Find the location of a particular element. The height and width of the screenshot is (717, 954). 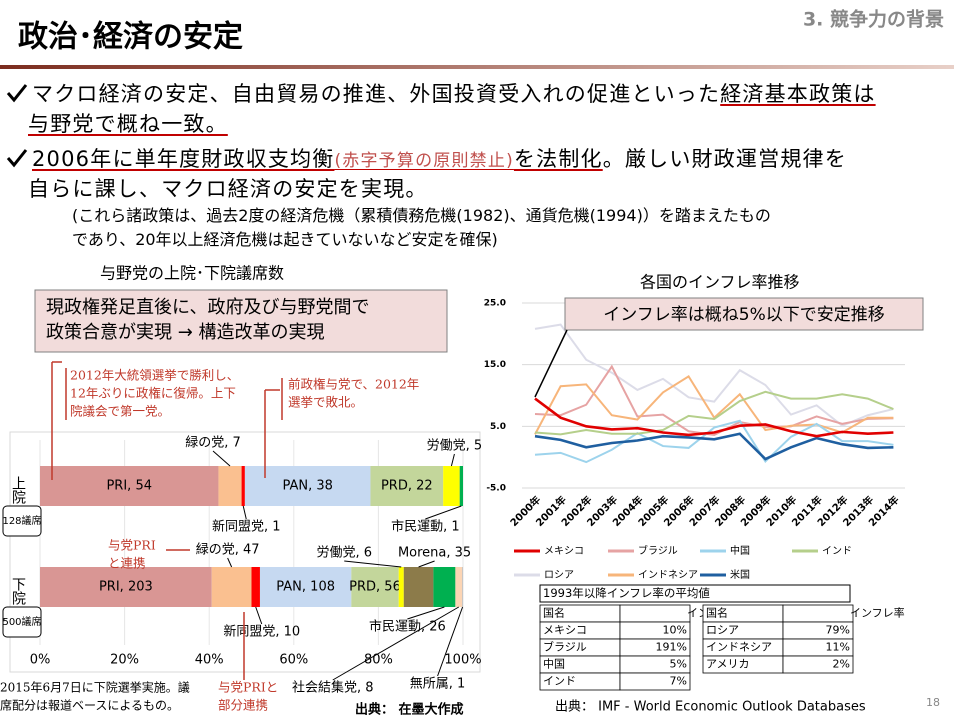

table-text: 中国 is located at coordinates (554, 664).